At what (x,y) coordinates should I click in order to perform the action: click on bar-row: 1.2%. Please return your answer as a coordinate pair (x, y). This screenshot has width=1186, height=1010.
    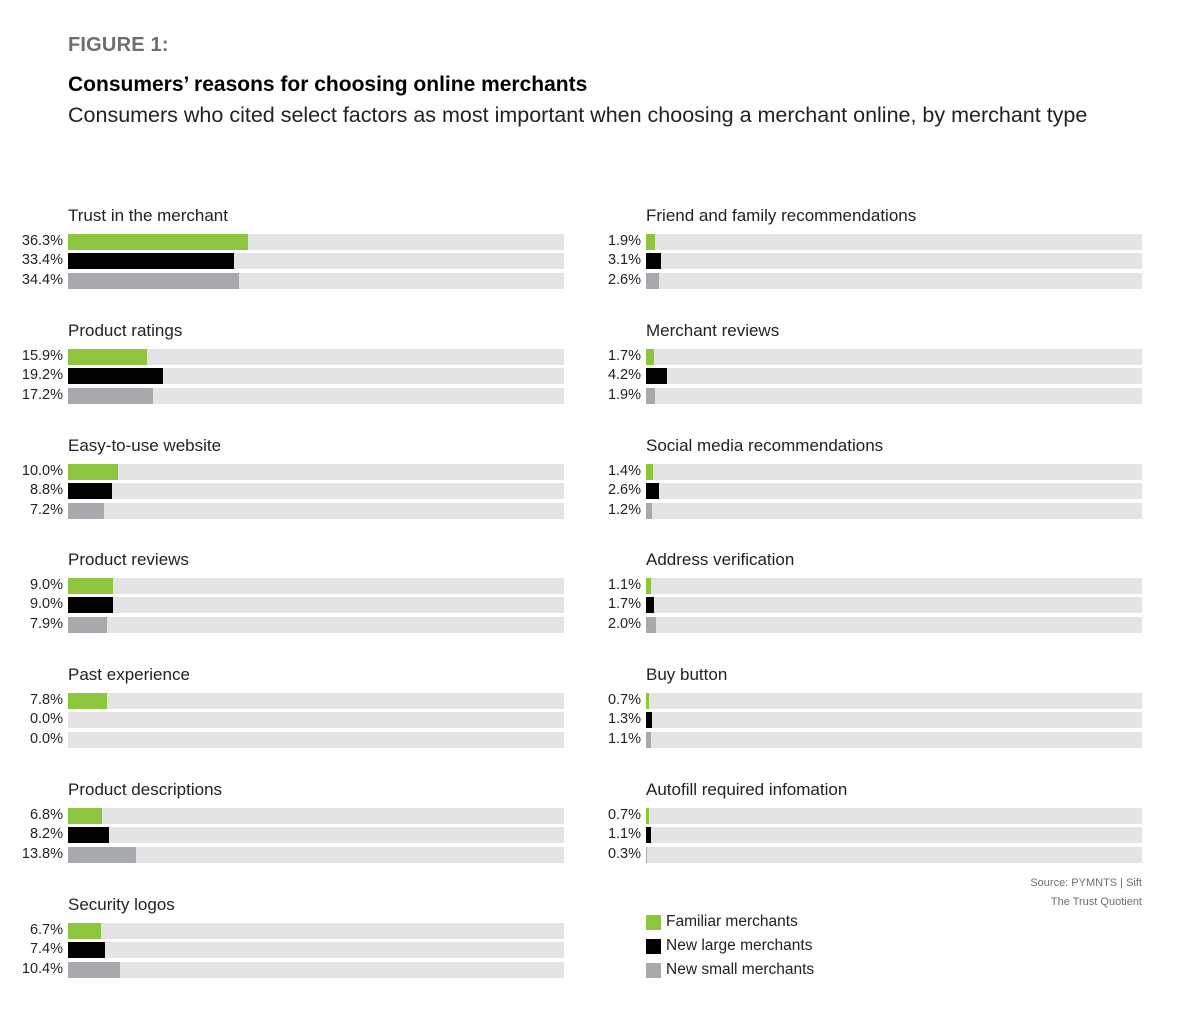
    Looking at the image, I should click on (875, 510).